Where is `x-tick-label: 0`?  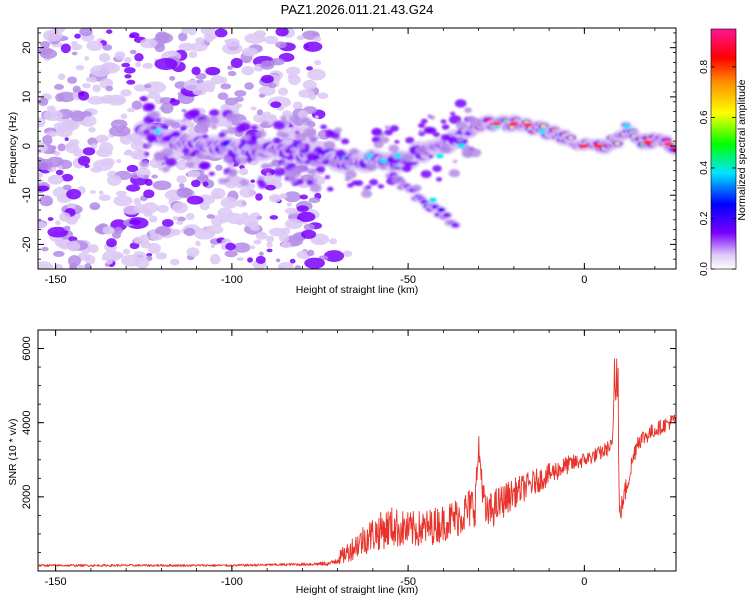
x-tick-label: 0 is located at coordinates (584, 280).